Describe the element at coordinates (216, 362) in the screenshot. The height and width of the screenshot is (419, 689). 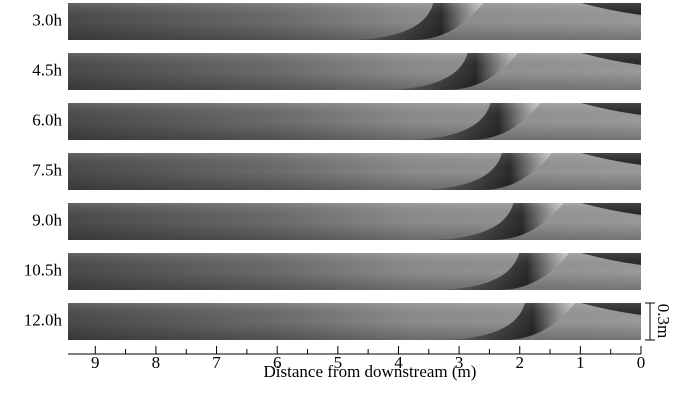
I see `x-tick-label: 7` at that location.